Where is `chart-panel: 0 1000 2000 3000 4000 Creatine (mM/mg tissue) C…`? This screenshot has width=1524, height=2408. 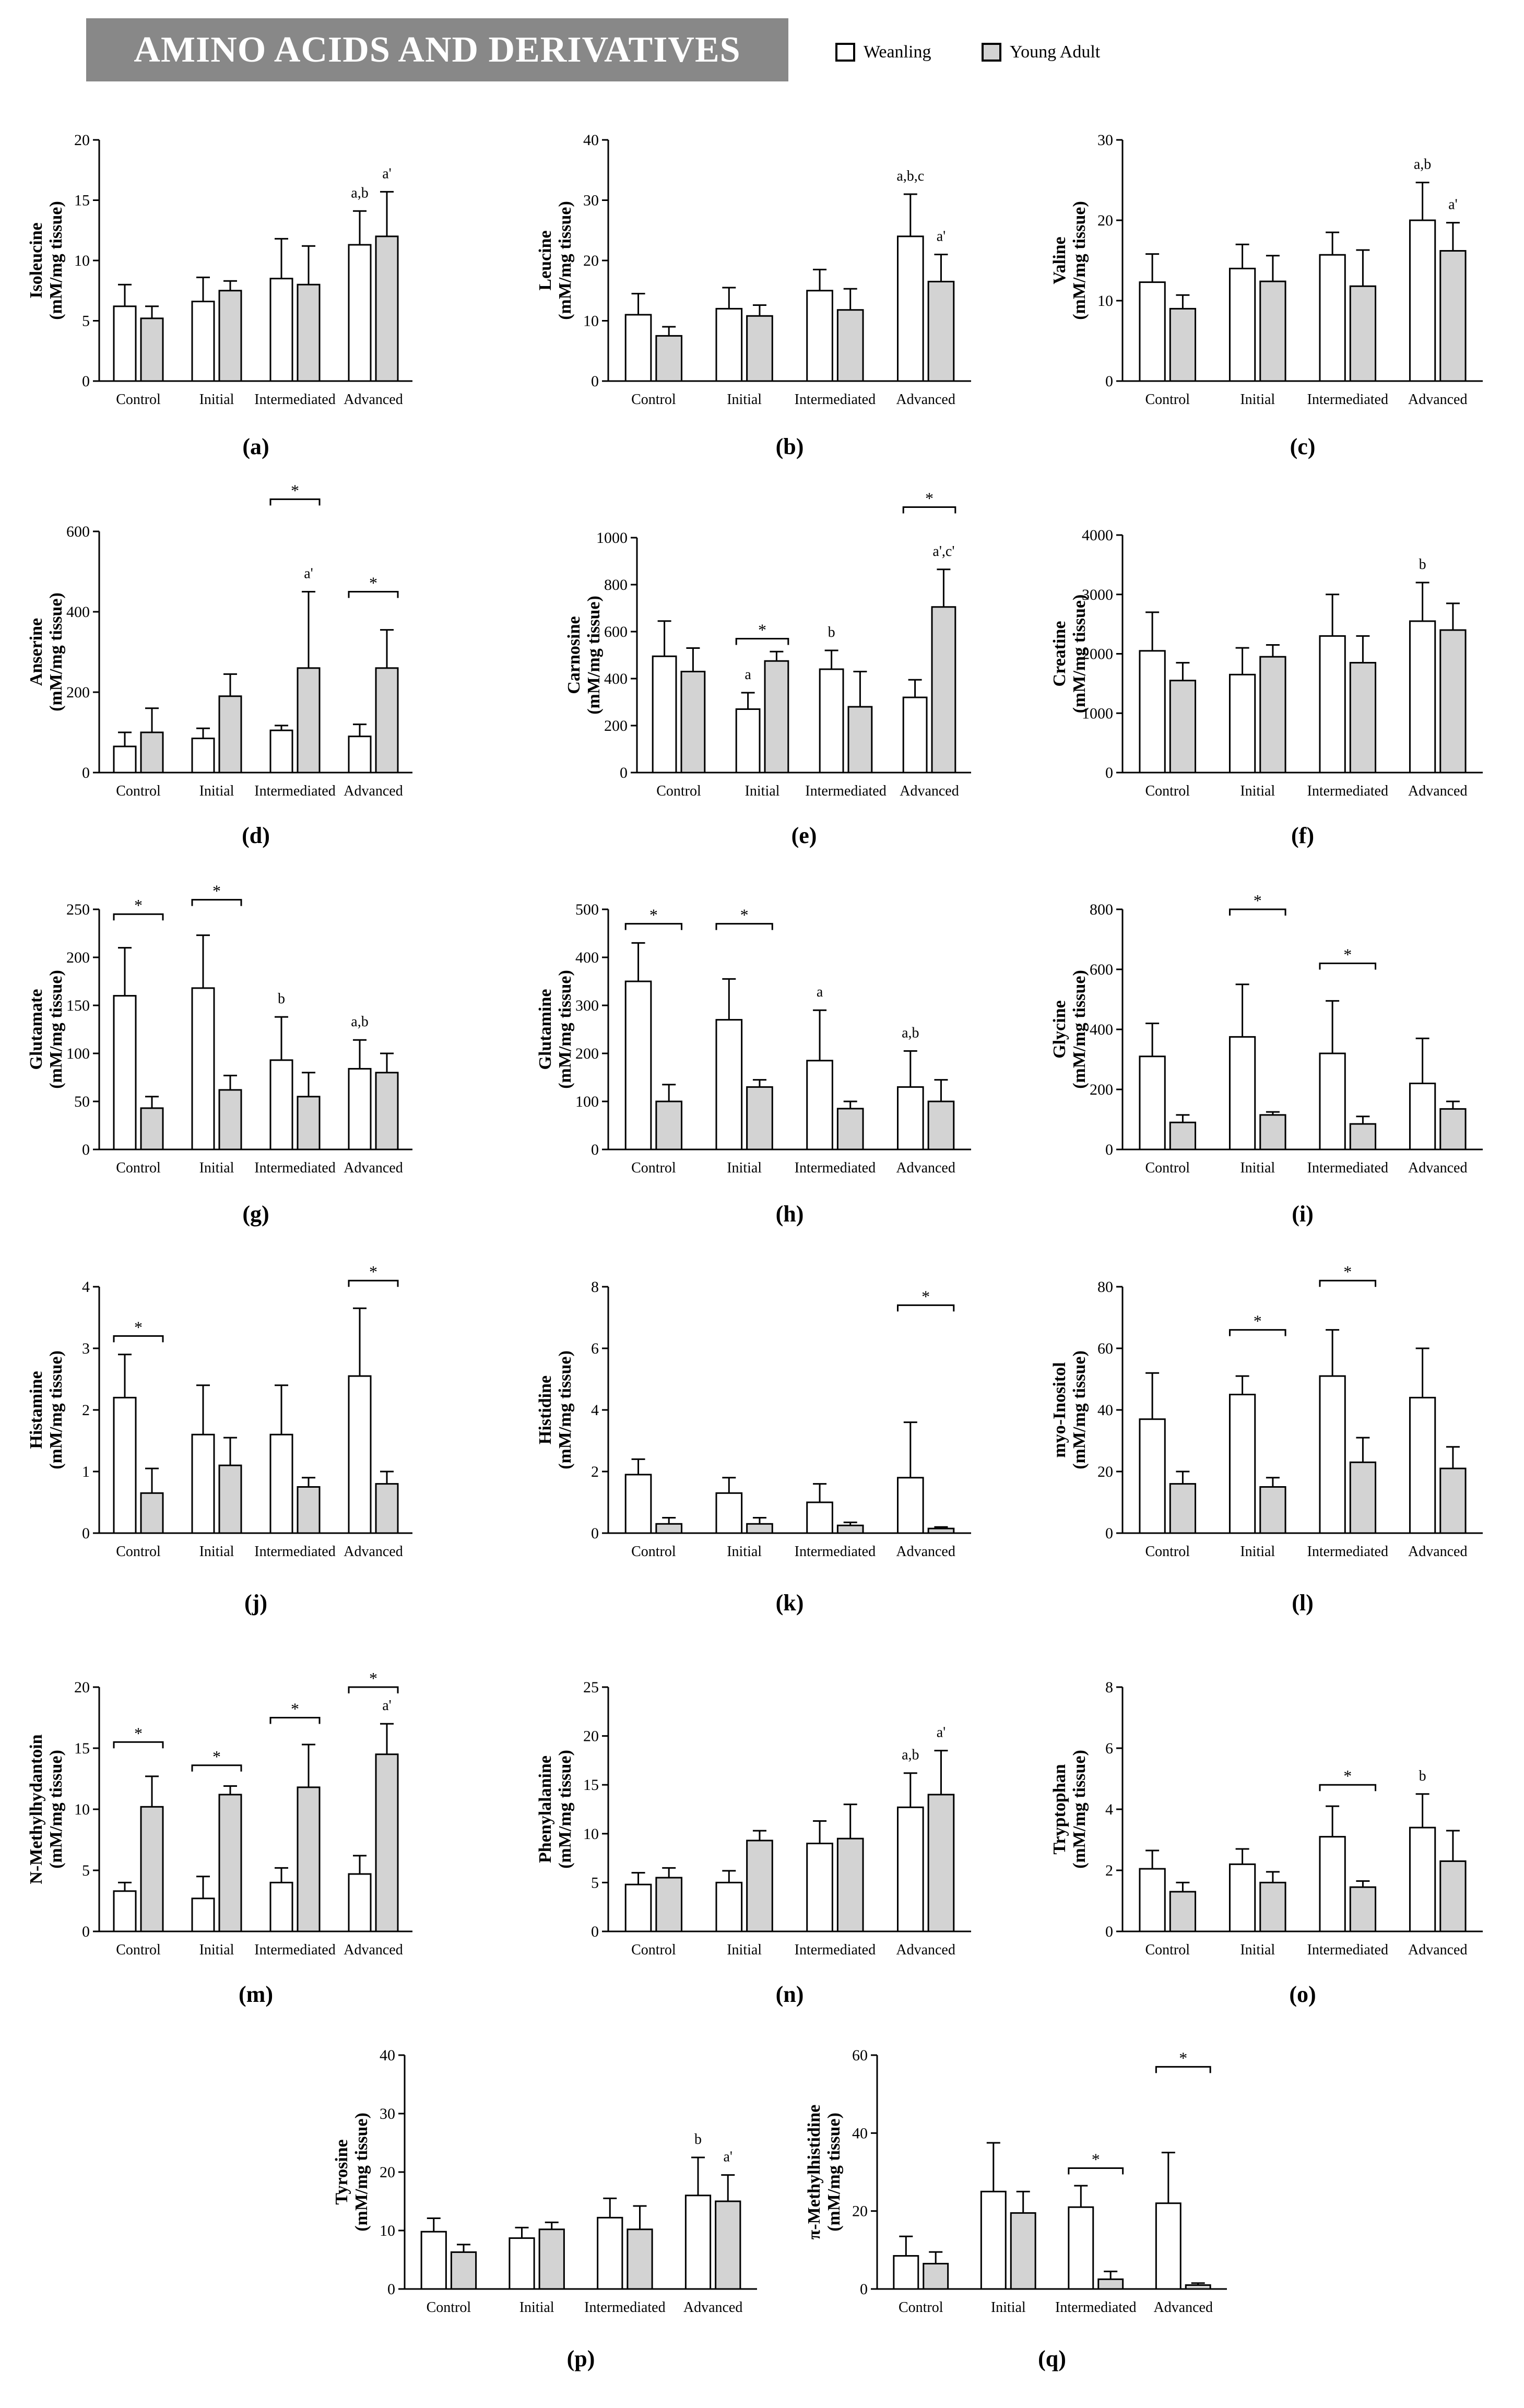 chart-panel: 0 1000 2000 3000 4000 Creatine (mM/mg tissue) C… is located at coordinates (1266, 687).